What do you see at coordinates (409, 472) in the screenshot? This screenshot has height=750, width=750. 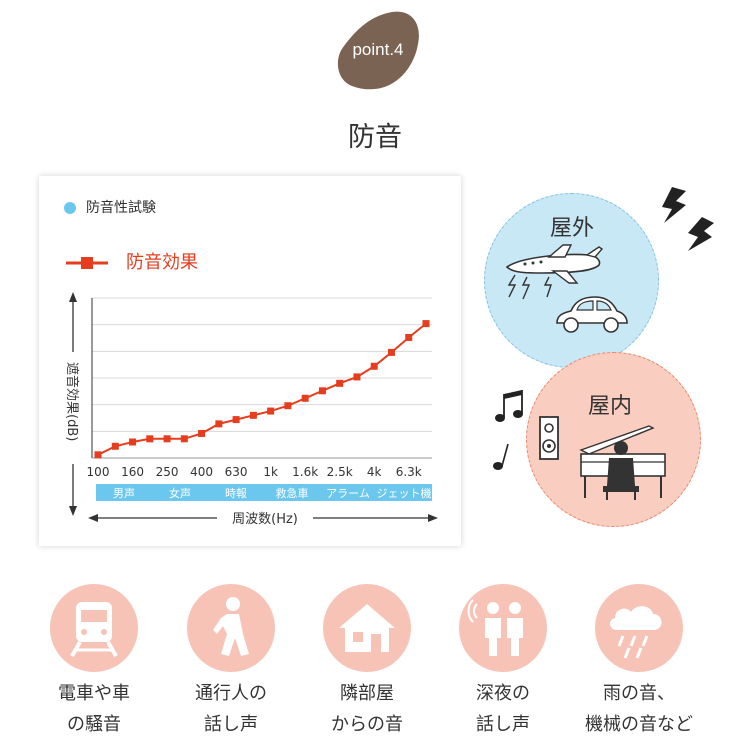 I see `x-tick-label: 6.3k` at bounding box center [409, 472].